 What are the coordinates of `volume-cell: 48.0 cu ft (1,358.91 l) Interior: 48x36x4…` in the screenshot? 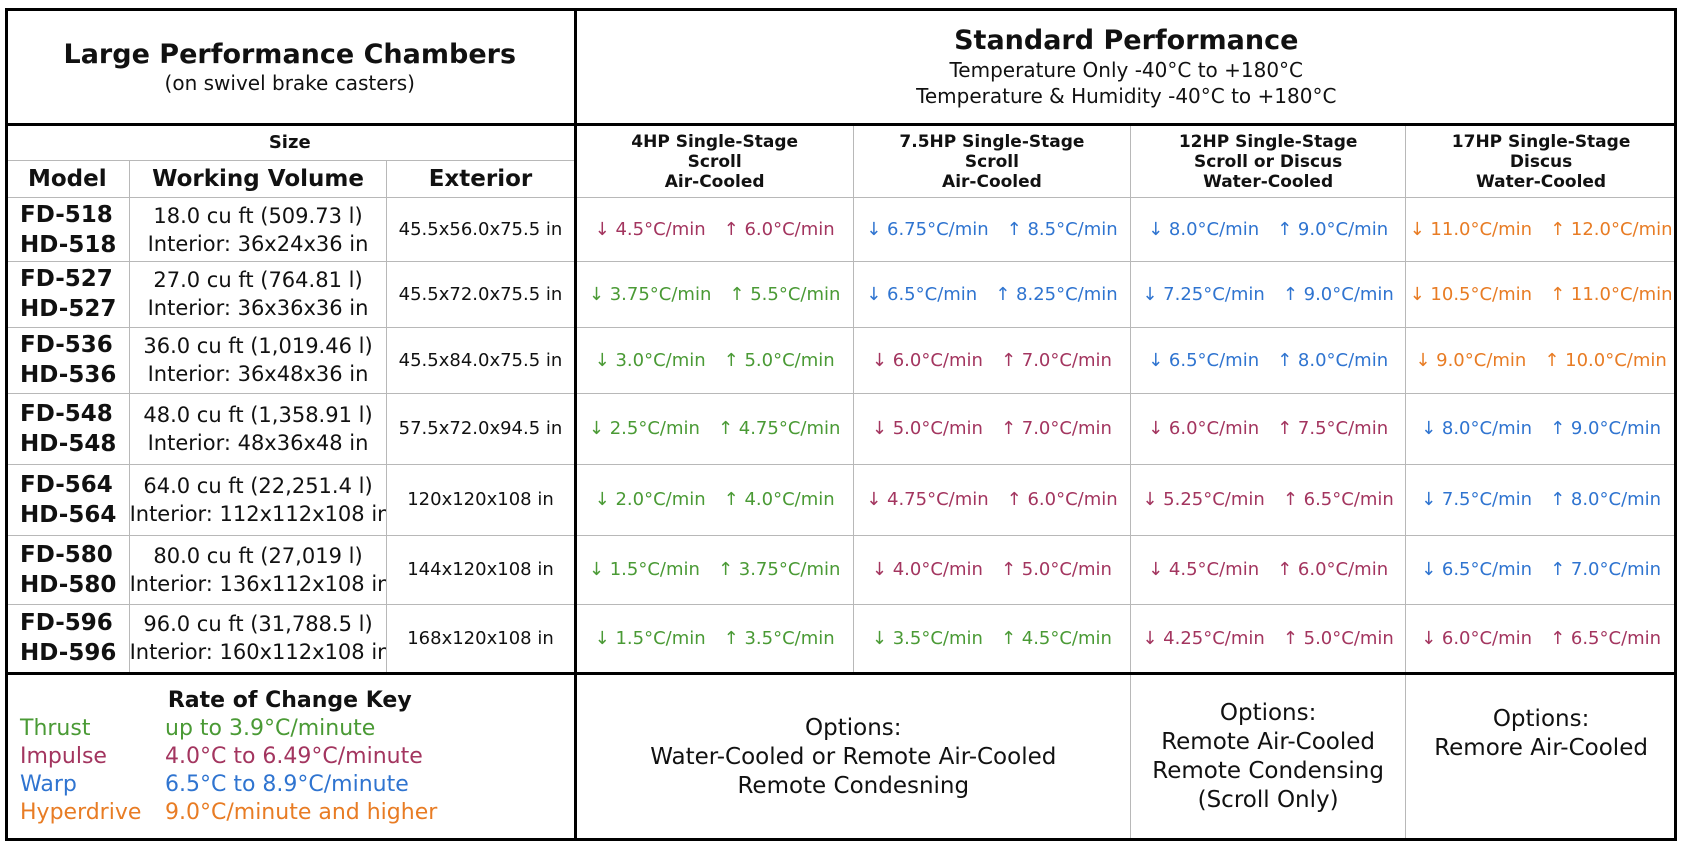 It's located at (258, 428).